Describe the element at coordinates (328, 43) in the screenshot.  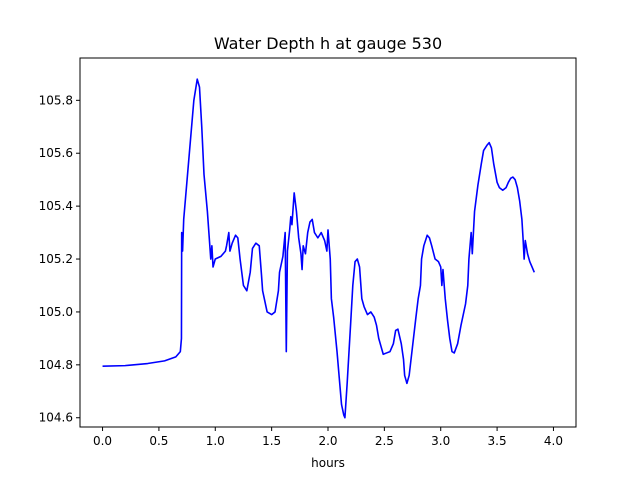
I see `chart-title: Water Depth h at gauge 530` at that location.